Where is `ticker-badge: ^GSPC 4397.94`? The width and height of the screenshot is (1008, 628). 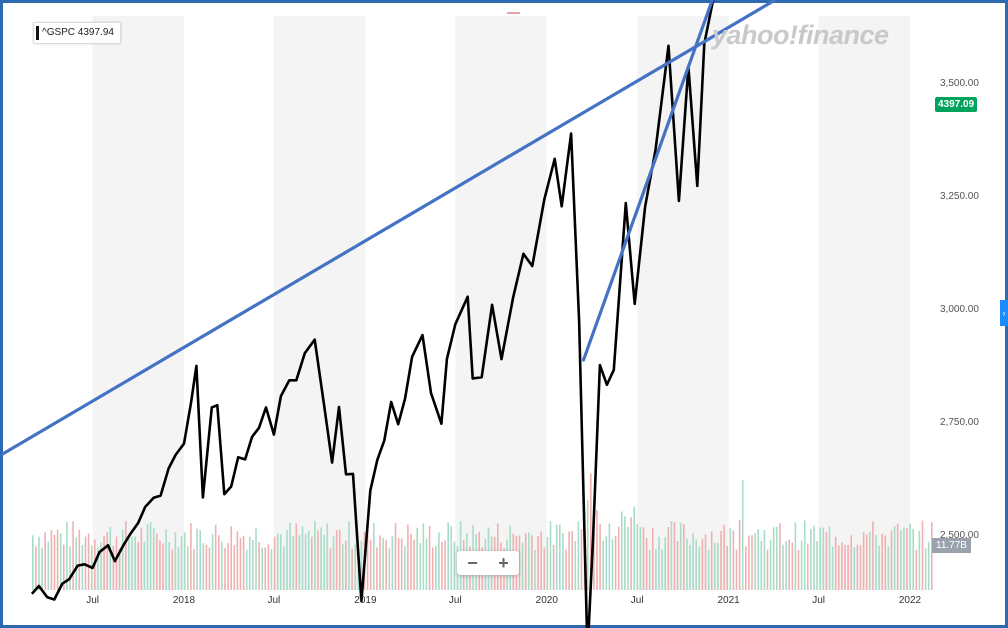
ticker-badge: ^GSPC 4397.94 is located at coordinates (77, 33).